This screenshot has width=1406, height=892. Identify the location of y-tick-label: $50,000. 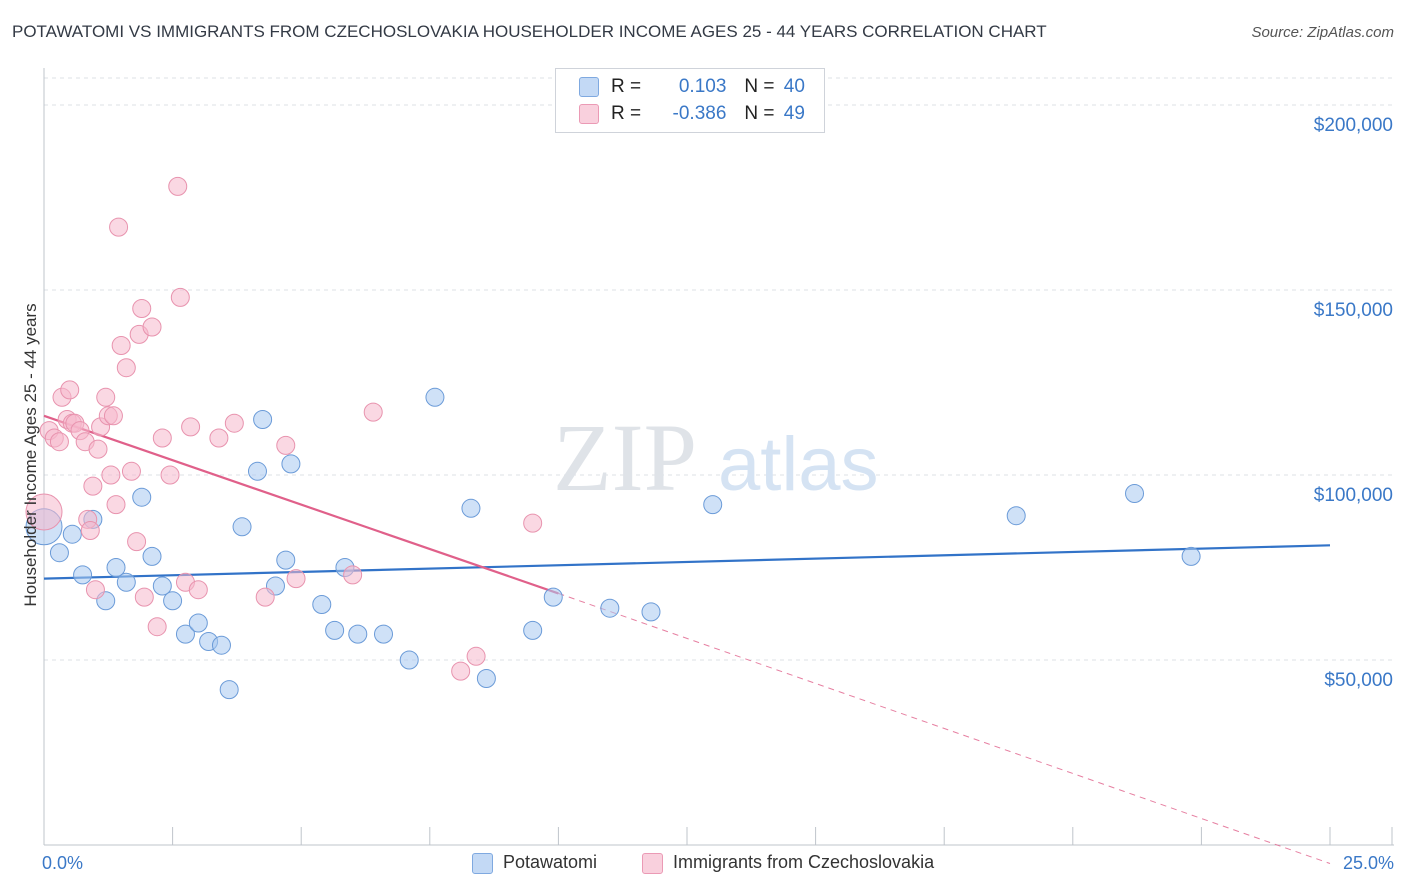
(1358, 680).